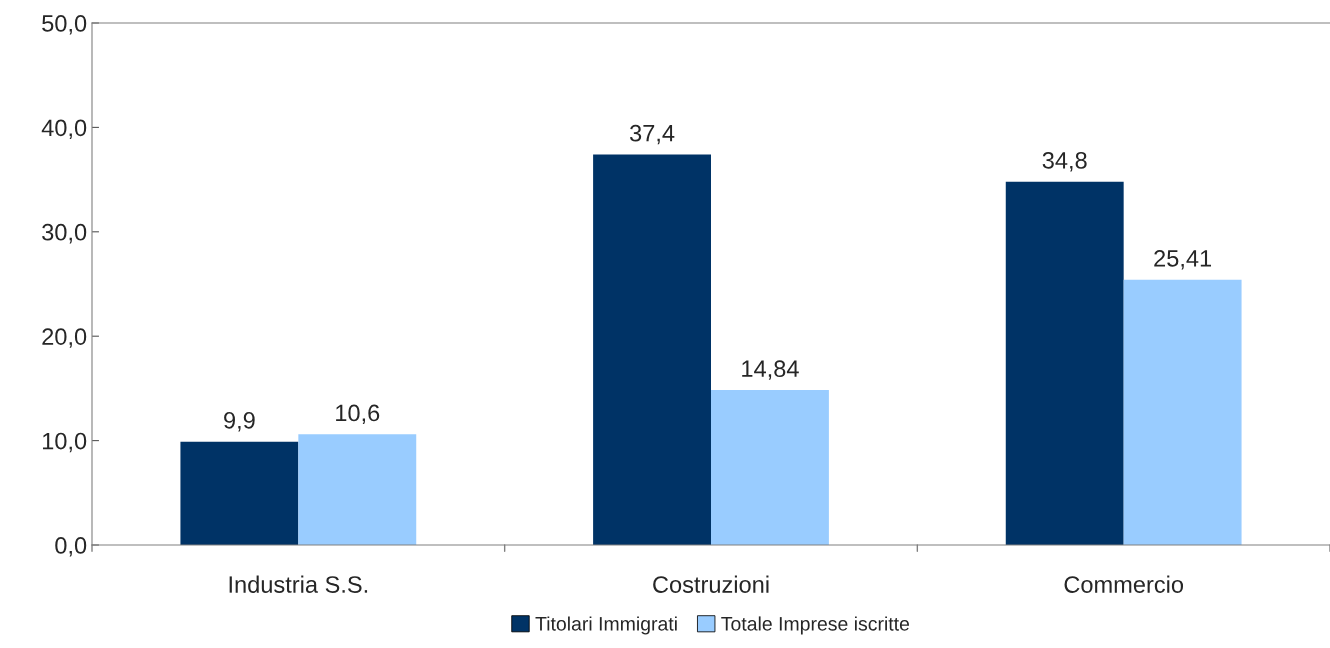 This screenshot has width=1330, height=648. What do you see at coordinates (298, 584) in the screenshot?
I see `x-tick-label: Industria S.S.` at bounding box center [298, 584].